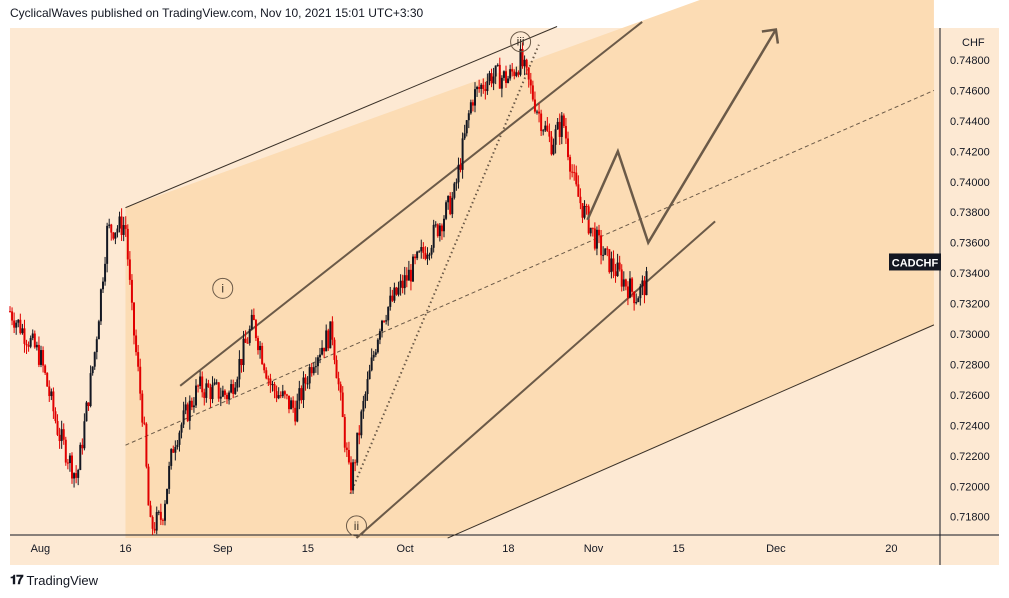 This screenshot has width=1009, height=598. What do you see at coordinates (970, 61) in the screenshot?
I see `y-tick-label: 0.74800` at bounding box center [970, 61].